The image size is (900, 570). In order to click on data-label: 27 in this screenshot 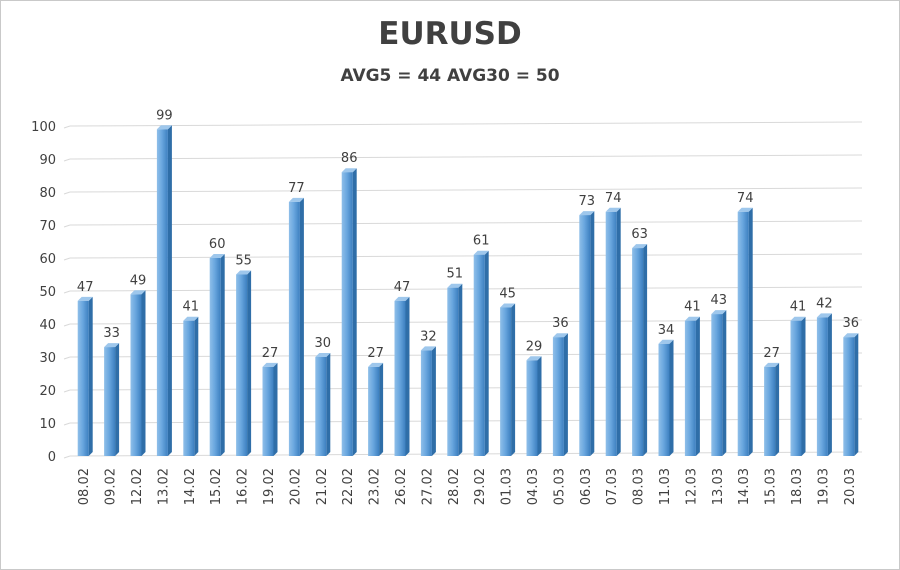, I will do `click(375, 353)`.